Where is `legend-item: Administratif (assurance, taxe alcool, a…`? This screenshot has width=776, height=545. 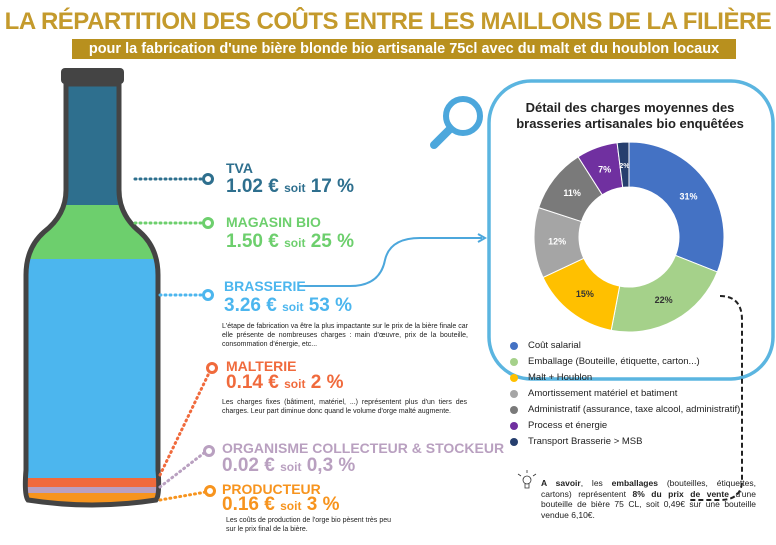 legend-item: Administratif (assurance, taxe alcool, a… is located at coordinates (625, 409).